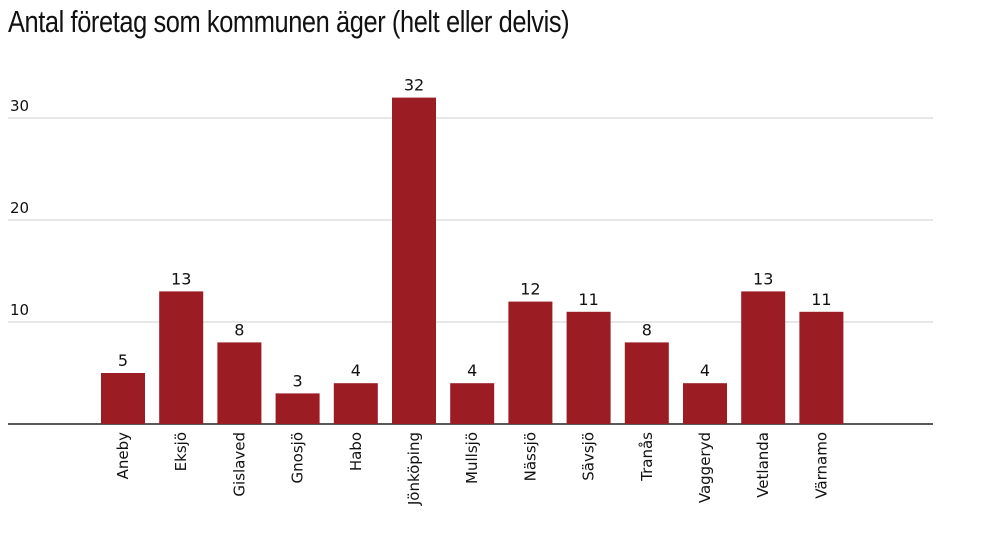 The height and width of the screenshot is (558, 992). I want to click on category-label: Habo, so click(356, 451).